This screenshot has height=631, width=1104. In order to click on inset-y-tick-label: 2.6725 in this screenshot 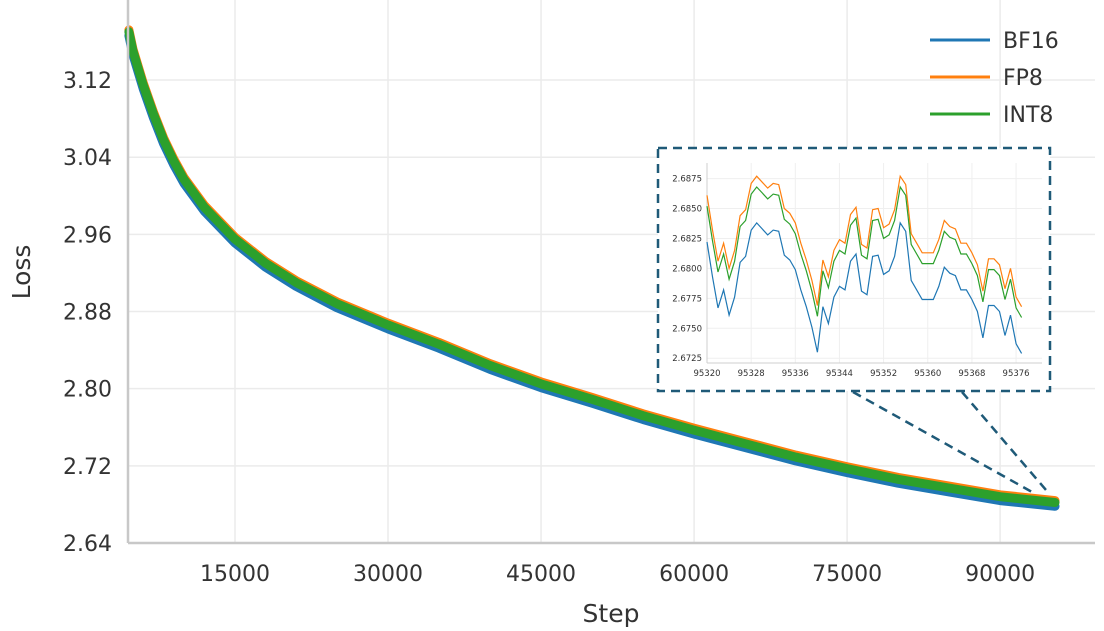, I will do `click(687, 359)`.